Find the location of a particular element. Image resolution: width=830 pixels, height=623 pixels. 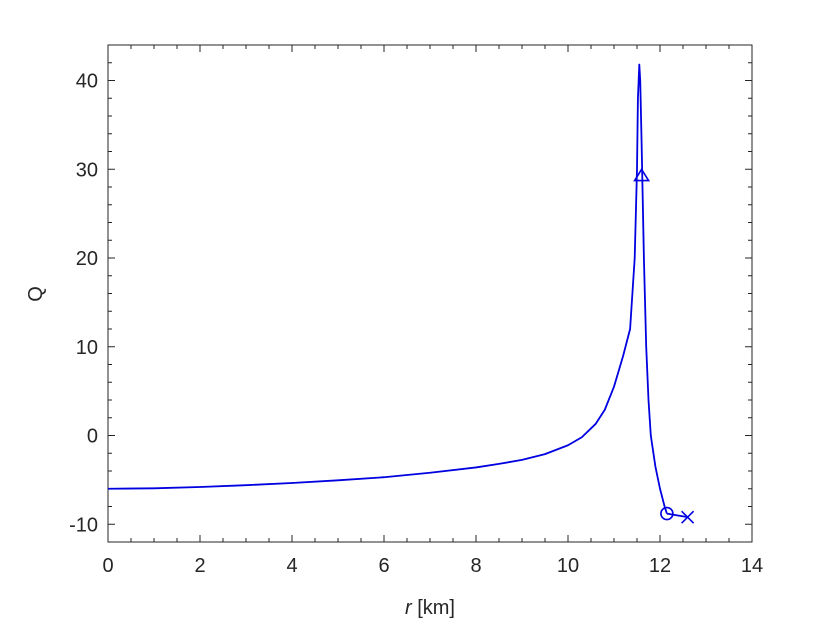

y-tick-label: 0 is located at coordinates (92, 437).